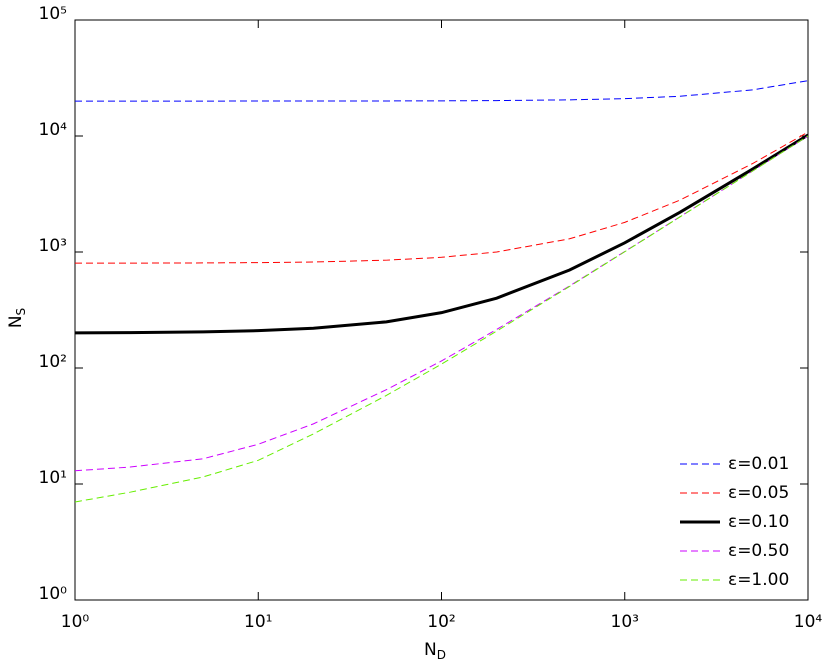 Image resolution: width=830 pixels, height=671 pixels. Describe the element at coordinates (53, 246) in the screenshot. I see `y-tick-label: 10³` at that location.